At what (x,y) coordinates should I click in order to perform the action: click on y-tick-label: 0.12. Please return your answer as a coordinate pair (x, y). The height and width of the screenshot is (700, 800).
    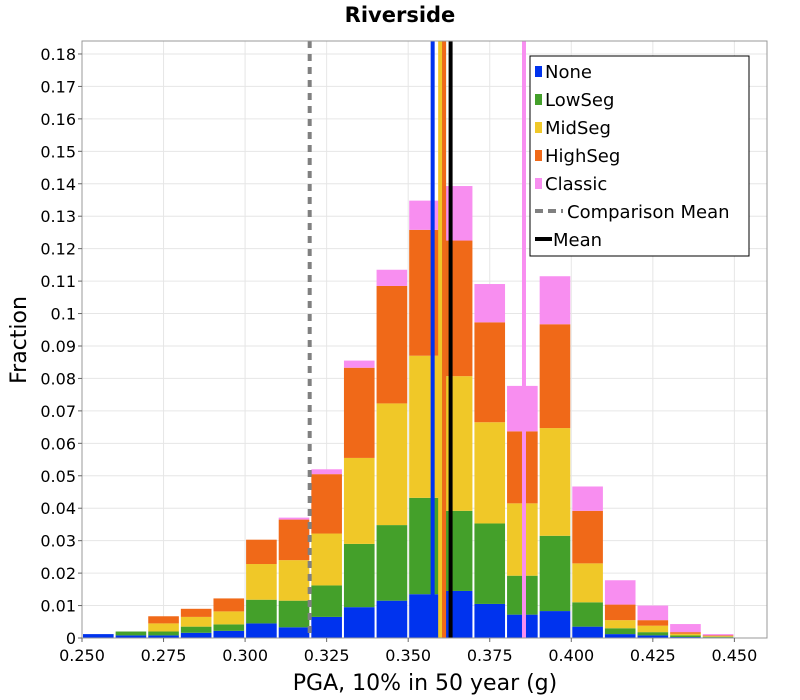
    Looking at the image, I should click on (58, 249).